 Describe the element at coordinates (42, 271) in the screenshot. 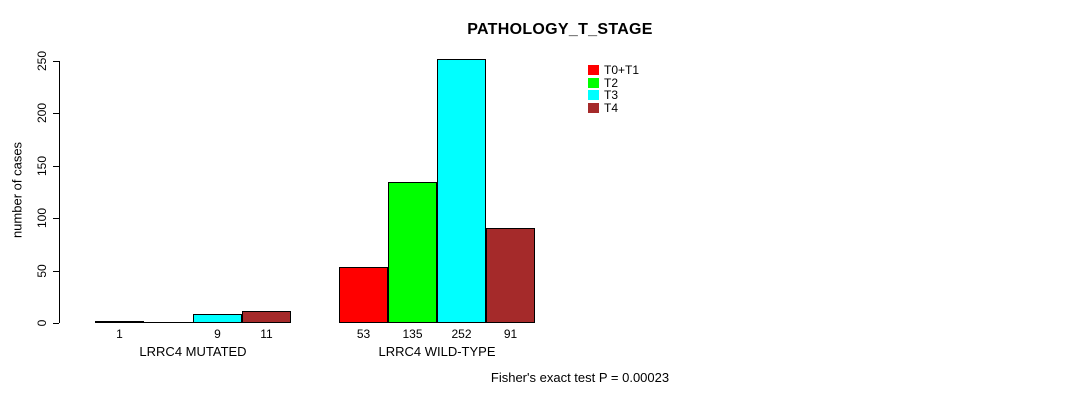

I see `y-tick-label: 50` at that location.